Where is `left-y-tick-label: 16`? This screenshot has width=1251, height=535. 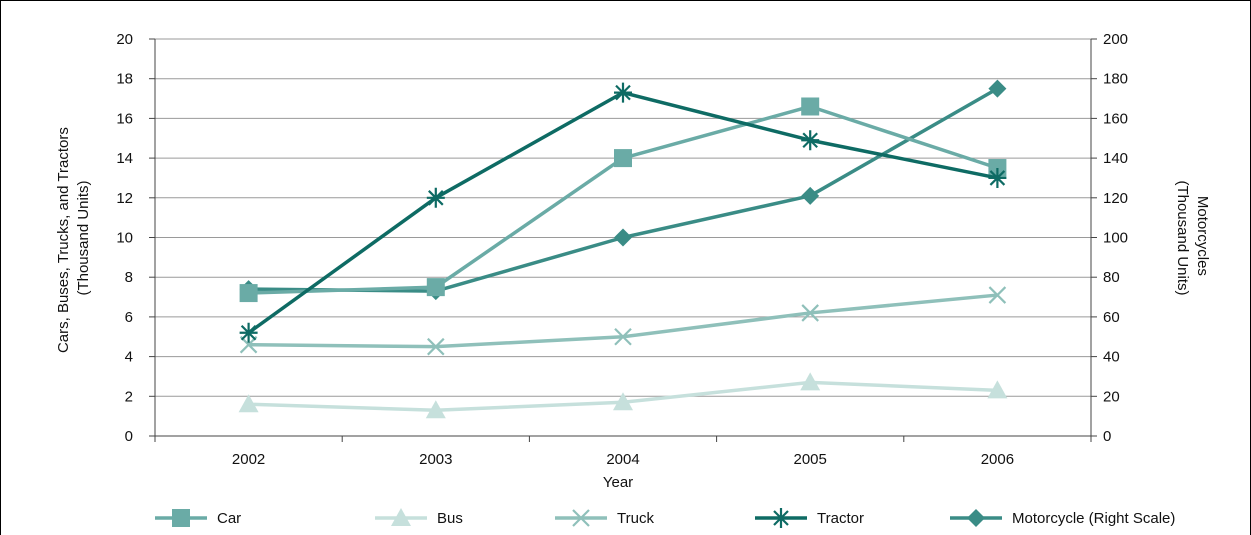 left-y-tick-label: 16 is located at coordinates (124, 118).